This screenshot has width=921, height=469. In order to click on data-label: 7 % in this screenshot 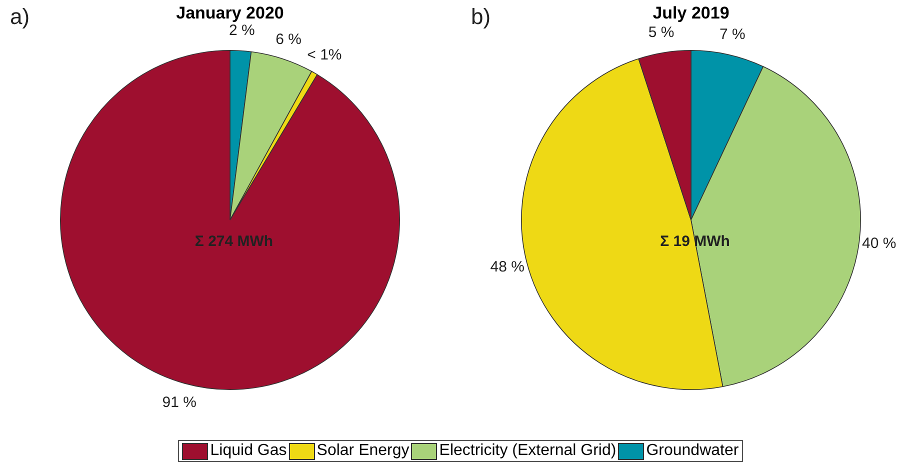, I will do `click(732, 35)`.